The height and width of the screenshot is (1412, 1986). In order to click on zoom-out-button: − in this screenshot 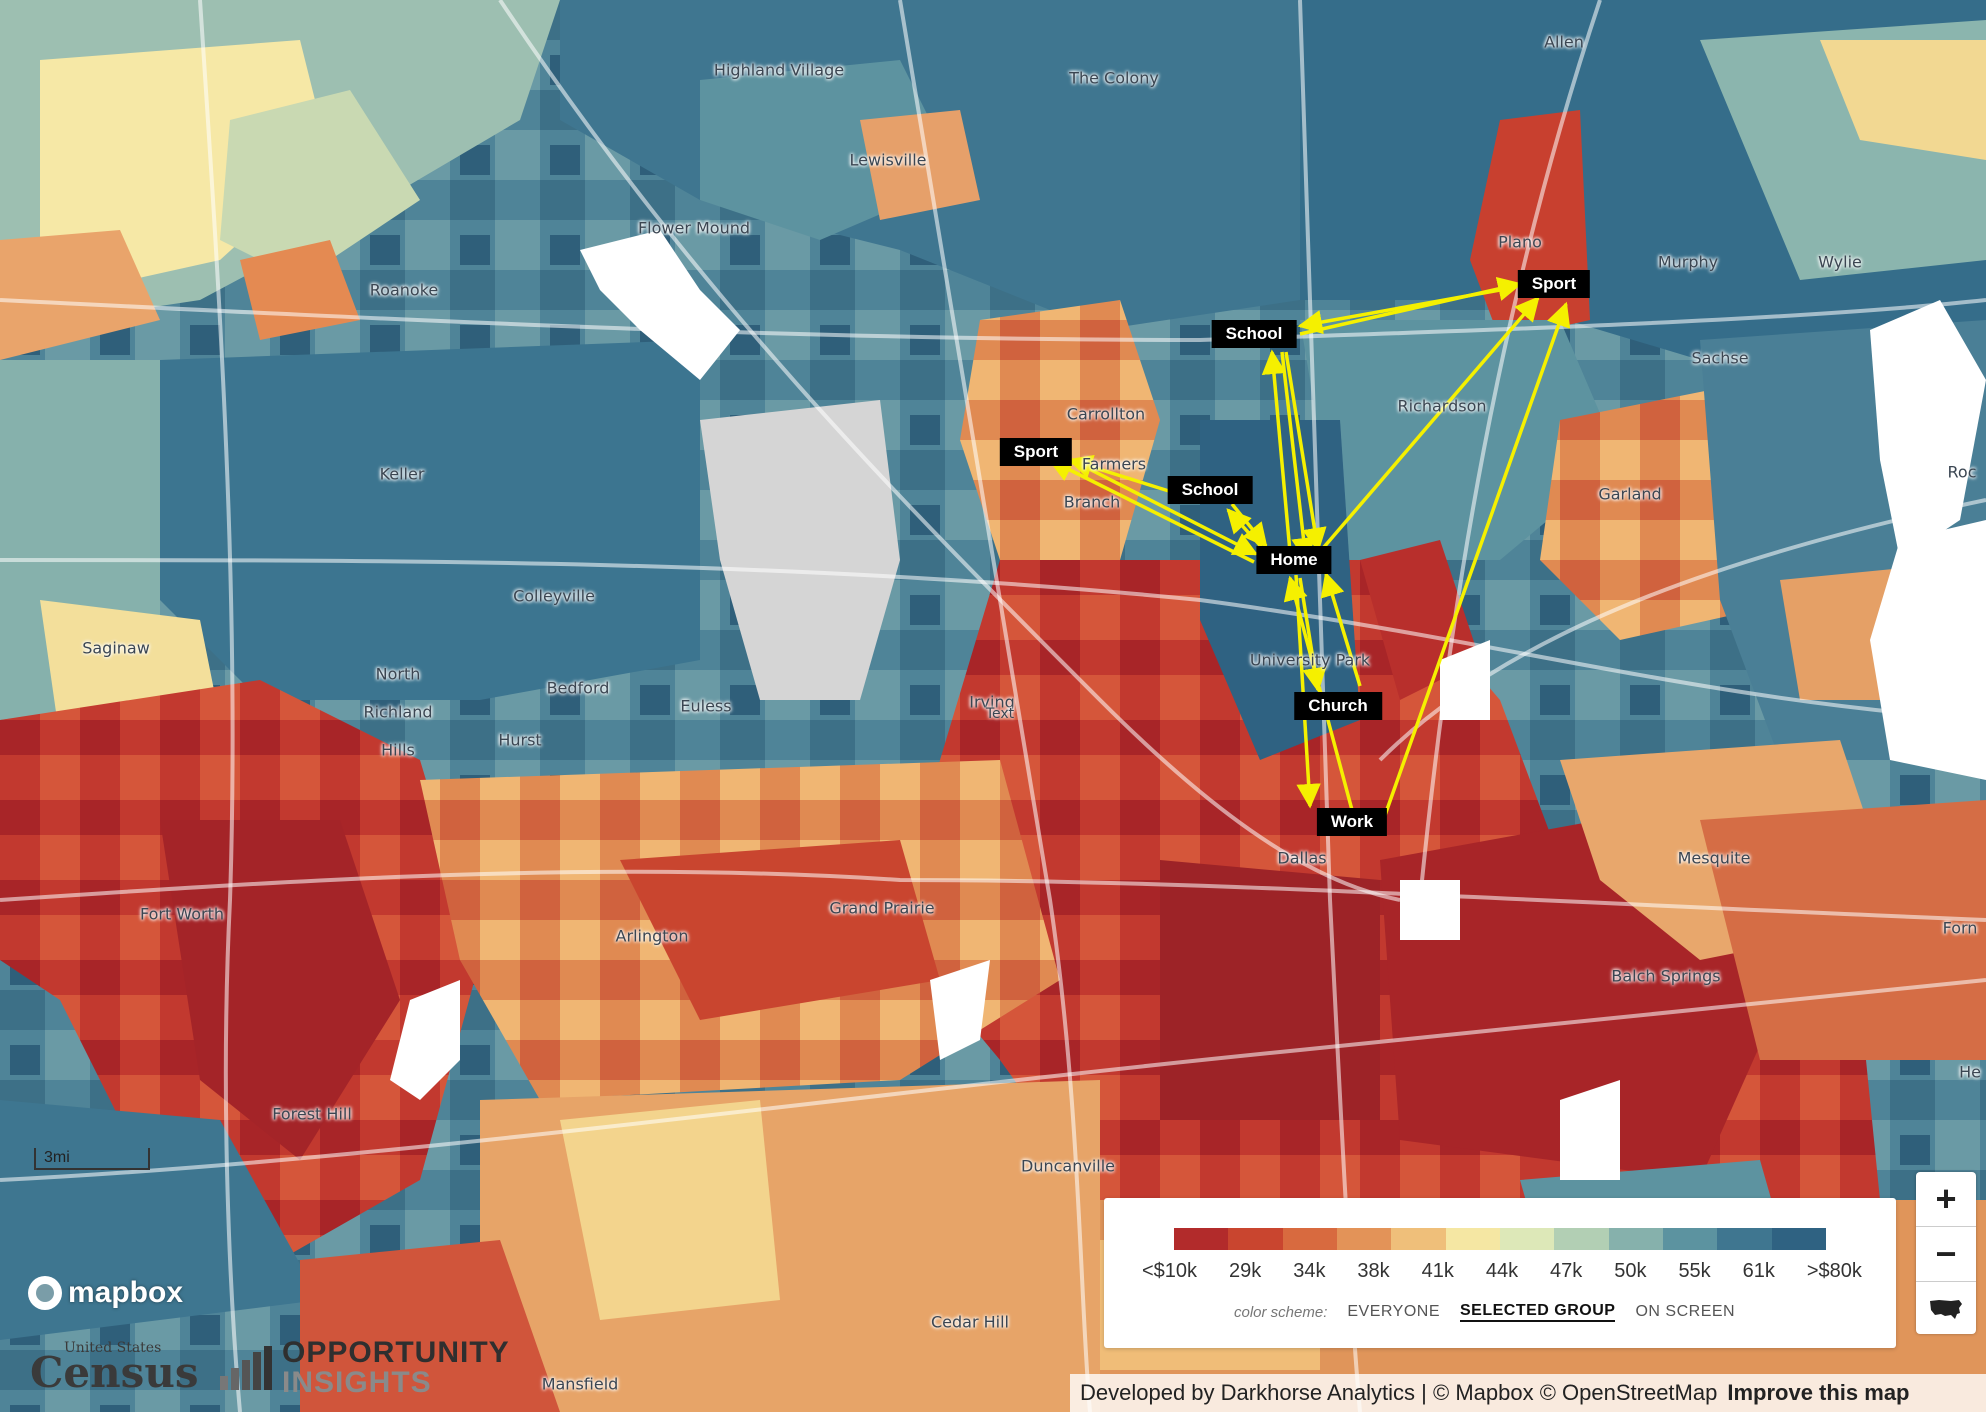, I will do `click(1946, 1254)`.